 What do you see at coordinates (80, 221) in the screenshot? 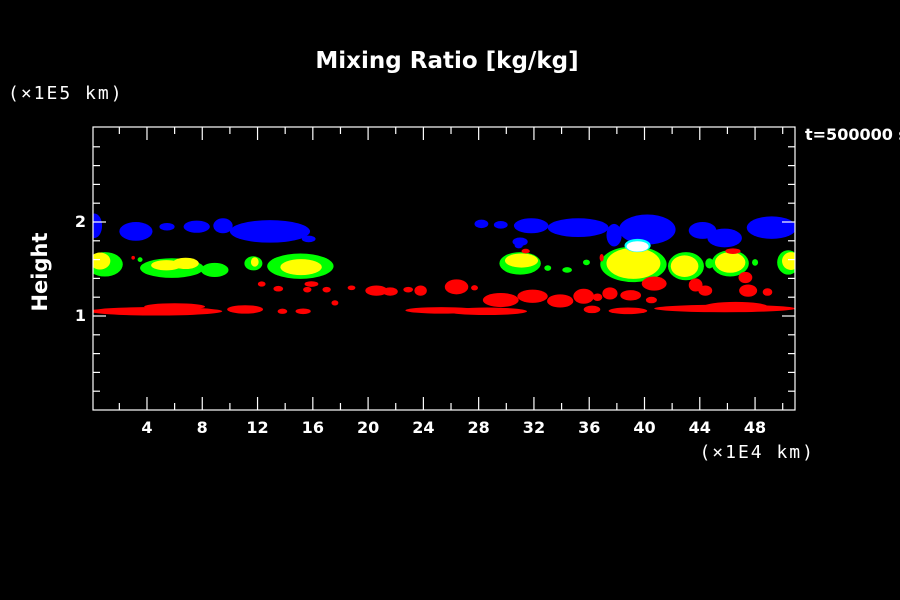
I see `y-tick-label: 2` at bounding box center [80, 221].